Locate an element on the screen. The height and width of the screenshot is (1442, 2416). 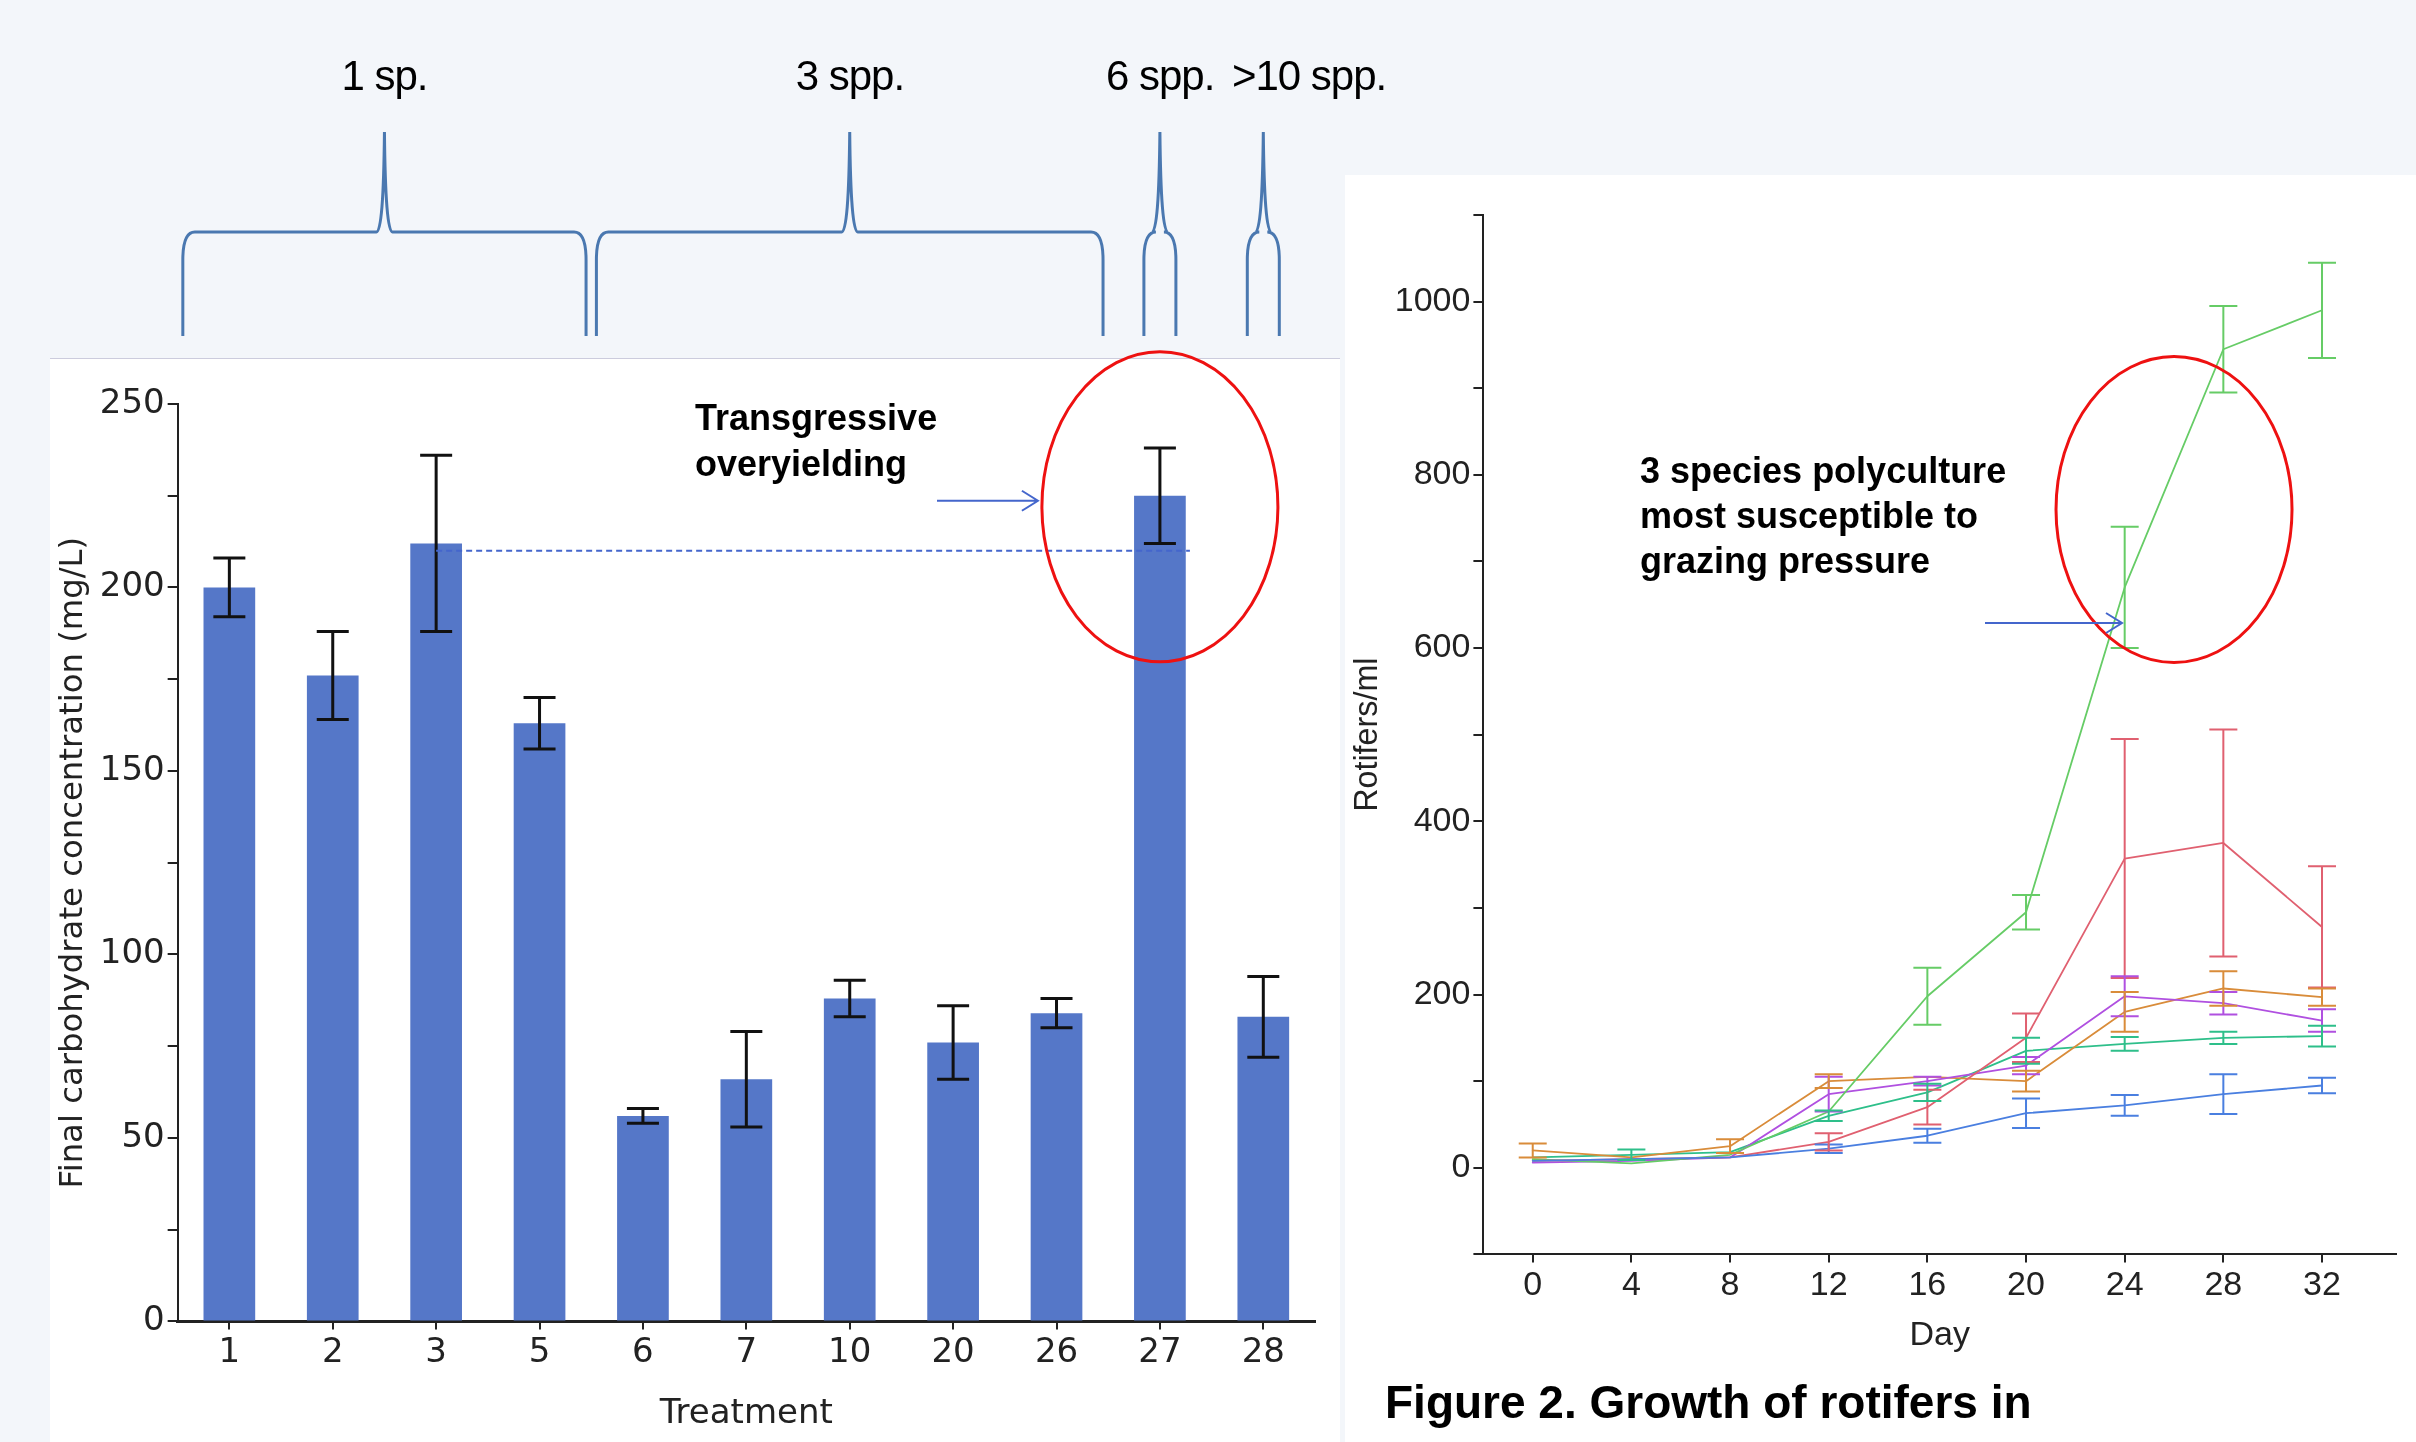
x-tick-label: 16 is located at coordinates (1927, 1283).